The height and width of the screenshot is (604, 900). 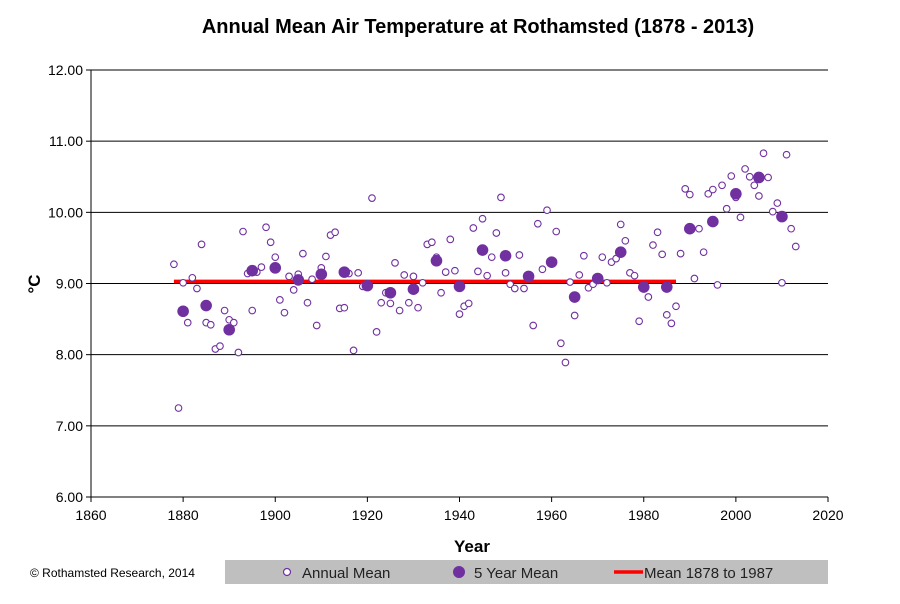 I want to click on y-tick-label: 12.00, so click(x=65, y=70).